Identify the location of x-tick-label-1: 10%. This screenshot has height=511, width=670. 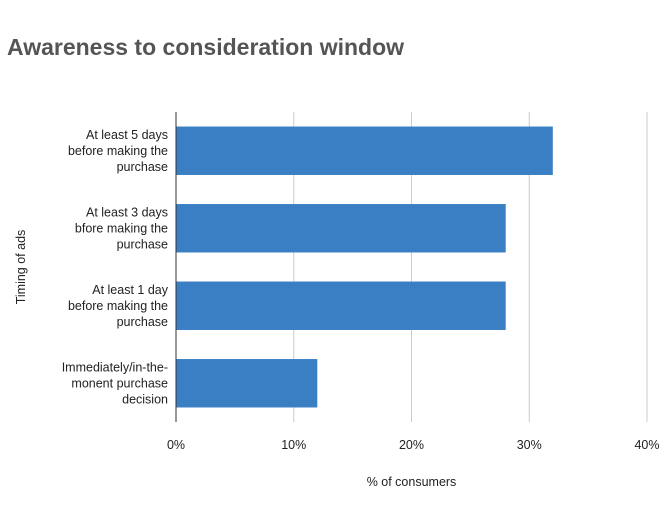
(293, 445).